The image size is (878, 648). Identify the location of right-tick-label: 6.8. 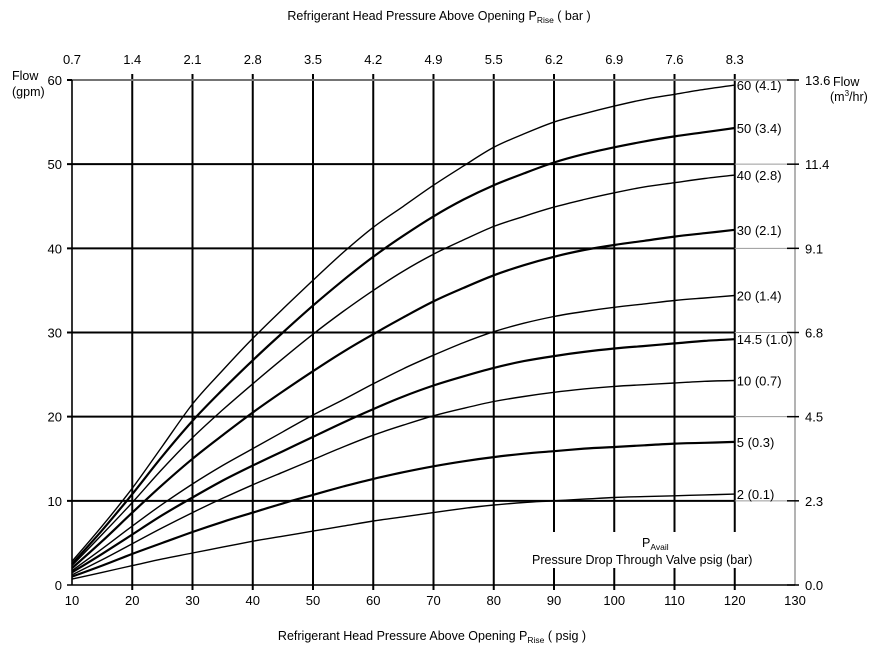
(814, 333).